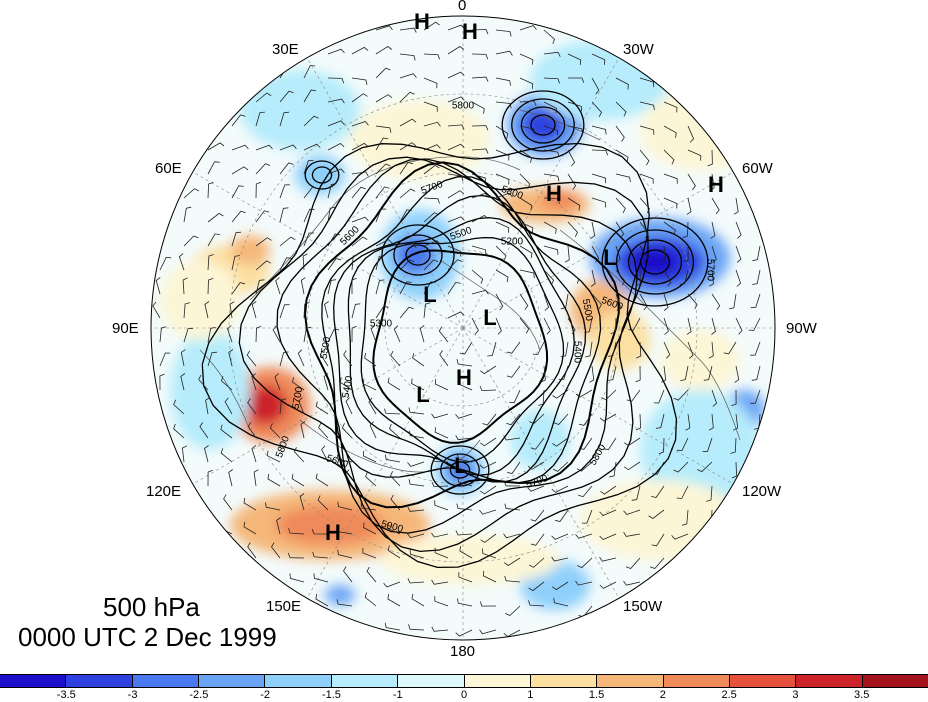 The height and width of the screenshot is (702, 928). I want to click on high-center: H, so click(464, 377).